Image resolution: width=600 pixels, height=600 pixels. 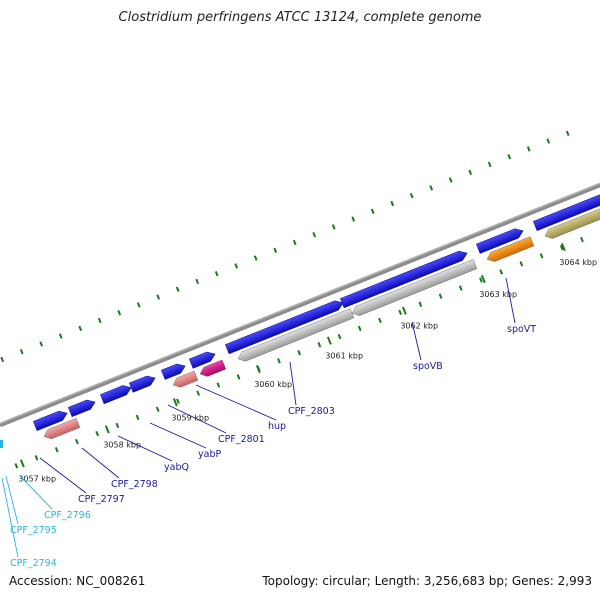 I want to click on gene-label: CPF_2801, so click(x=241, y=439).